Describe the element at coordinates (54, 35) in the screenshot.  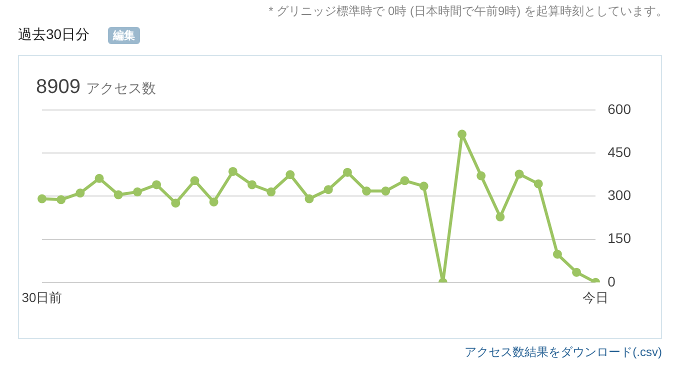
I see `chart-title: 過去30日分` at that location.